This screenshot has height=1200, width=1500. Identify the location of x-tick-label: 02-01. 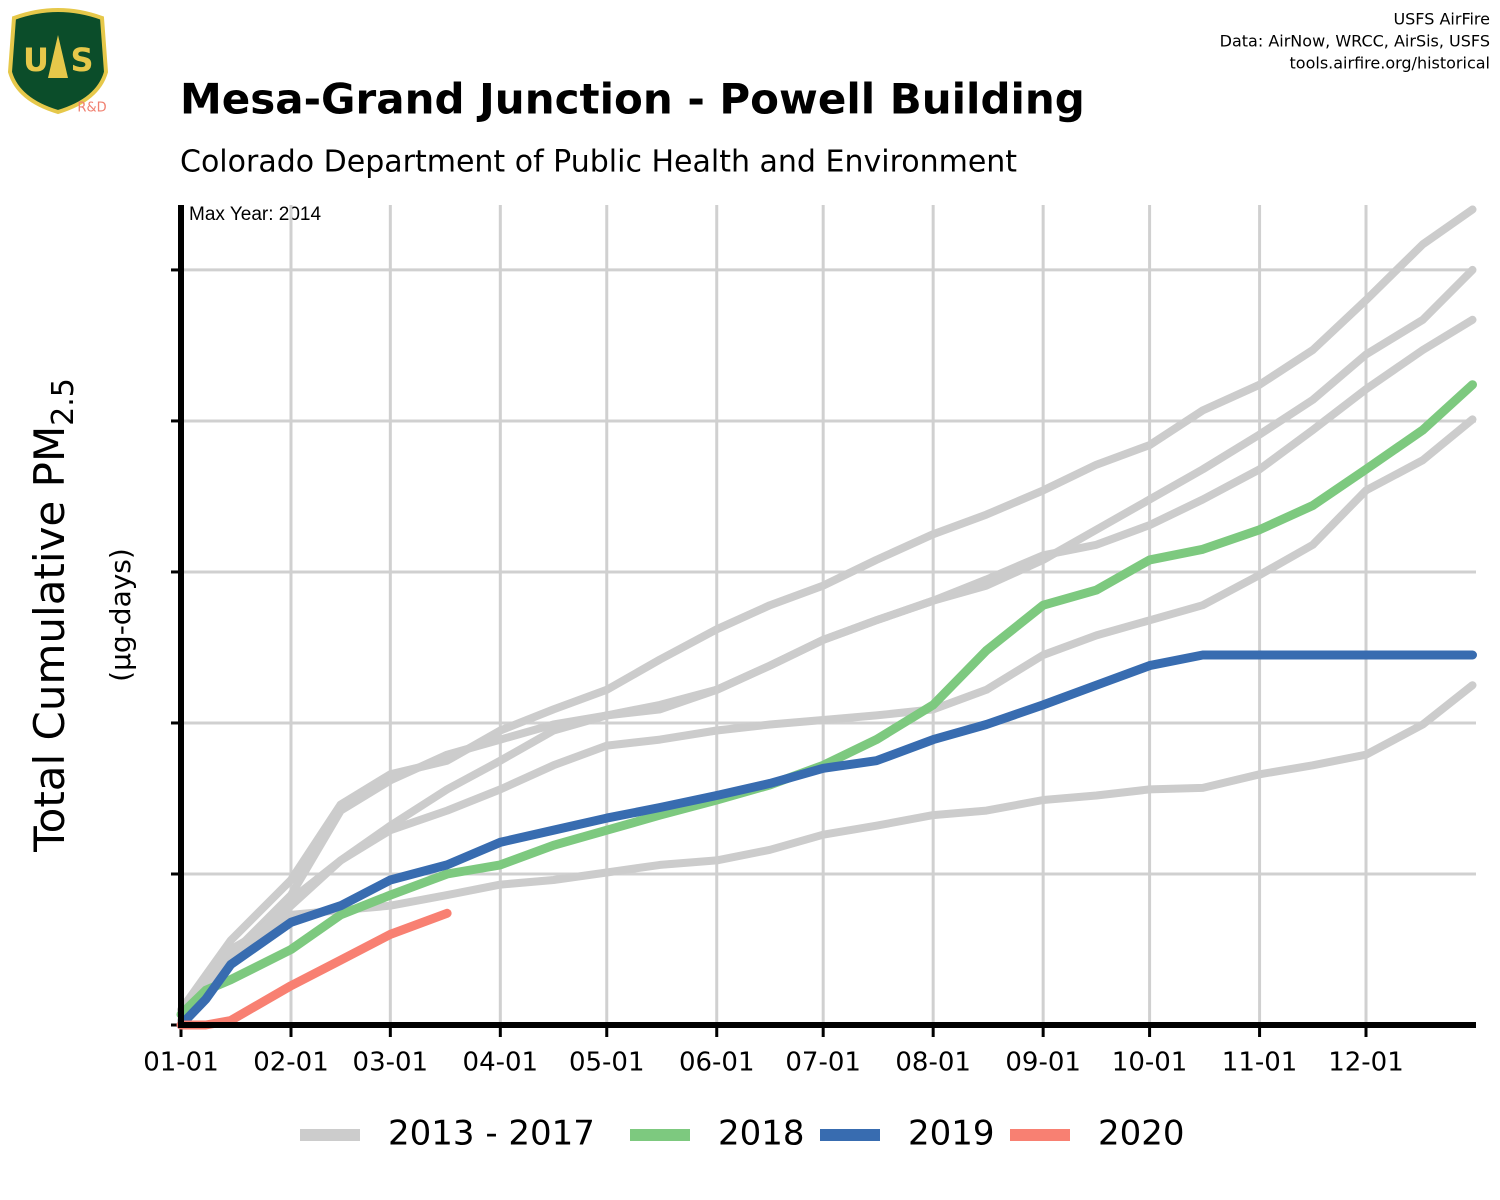
(291, 1063).